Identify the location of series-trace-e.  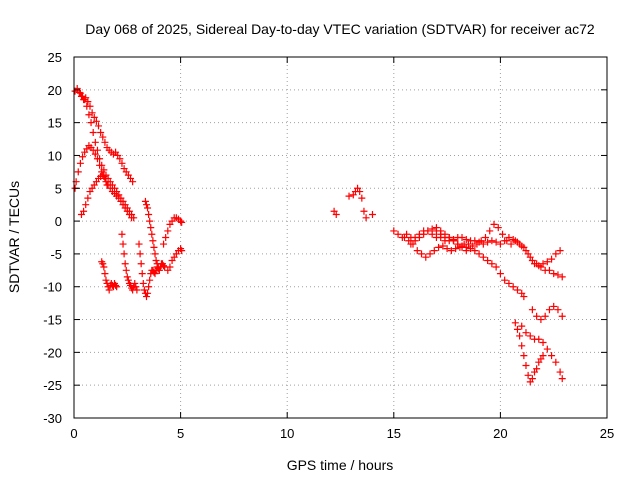
(129, 262).